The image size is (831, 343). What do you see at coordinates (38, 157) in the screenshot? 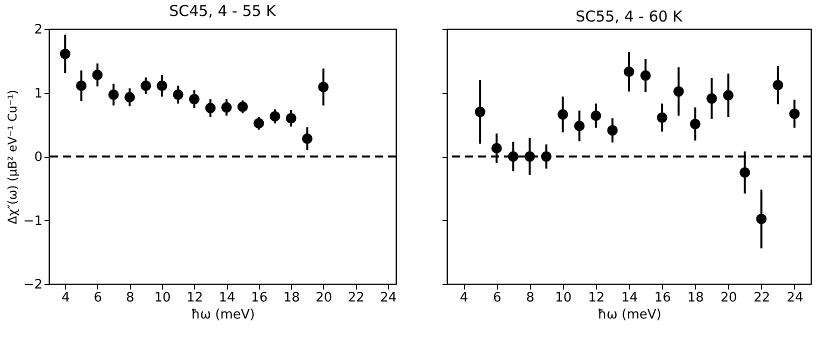
I see `y-tick-label: 0` at bounding box center [38, 157].